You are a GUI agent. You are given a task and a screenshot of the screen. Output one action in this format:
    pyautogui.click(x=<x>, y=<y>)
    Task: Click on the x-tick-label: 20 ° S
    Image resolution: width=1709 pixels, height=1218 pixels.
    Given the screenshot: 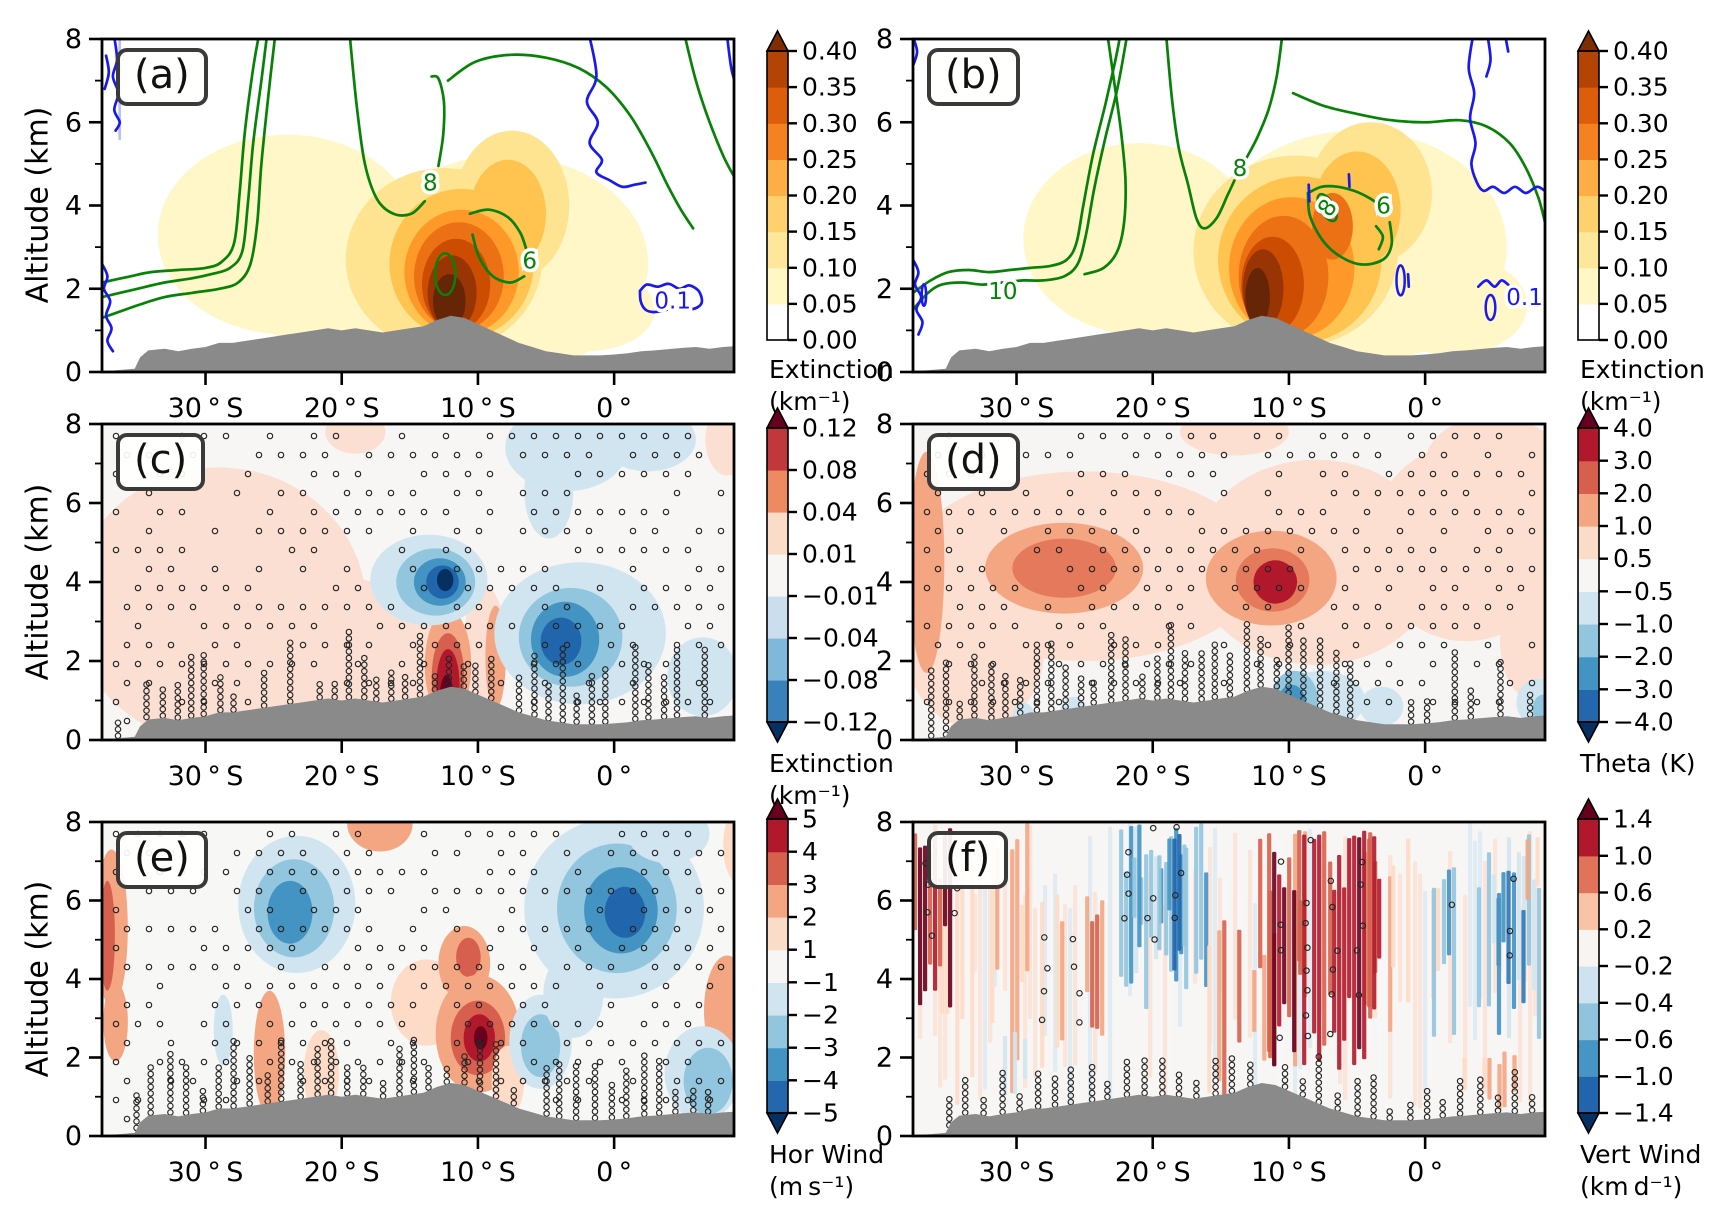 What is the action you would take?
    pyautogui.click(x=1153, y=776)
    